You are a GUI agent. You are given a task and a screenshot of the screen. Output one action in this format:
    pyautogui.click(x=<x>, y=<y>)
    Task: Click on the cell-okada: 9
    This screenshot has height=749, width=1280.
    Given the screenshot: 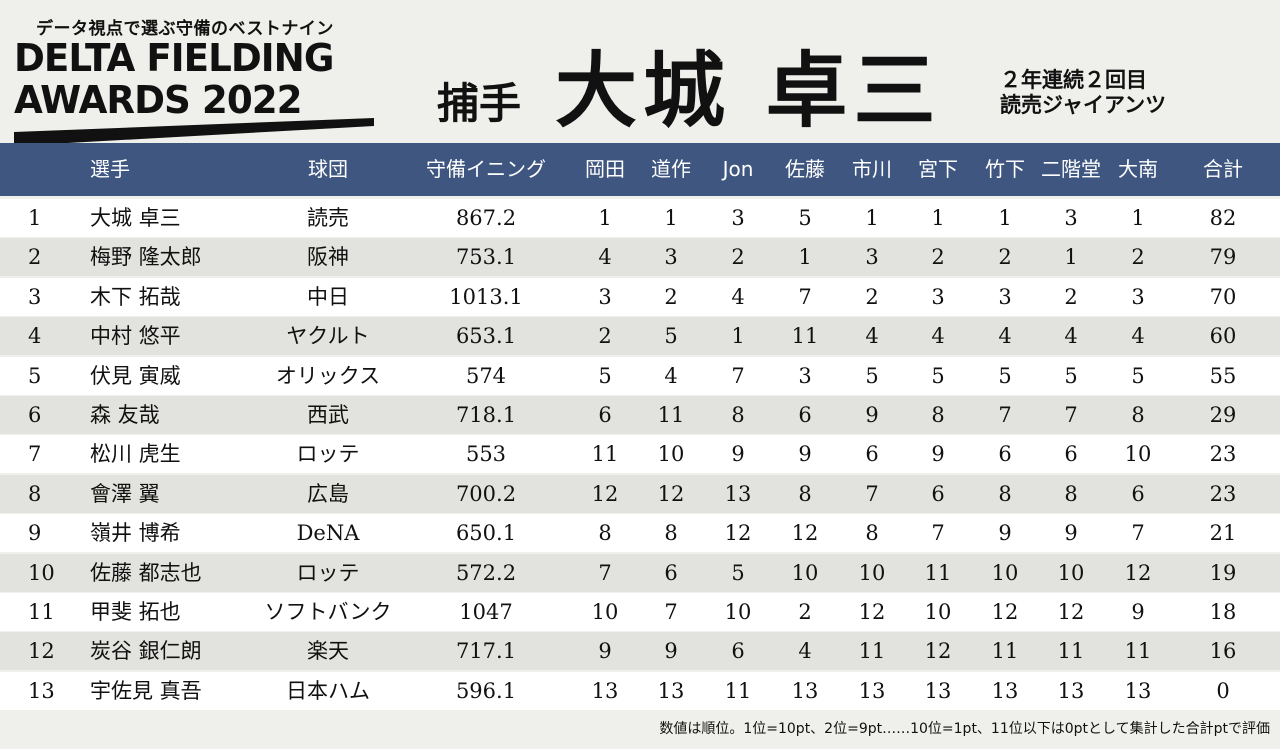 What is the action you would take?
    pyautogui.click(x=605, y=651)
    